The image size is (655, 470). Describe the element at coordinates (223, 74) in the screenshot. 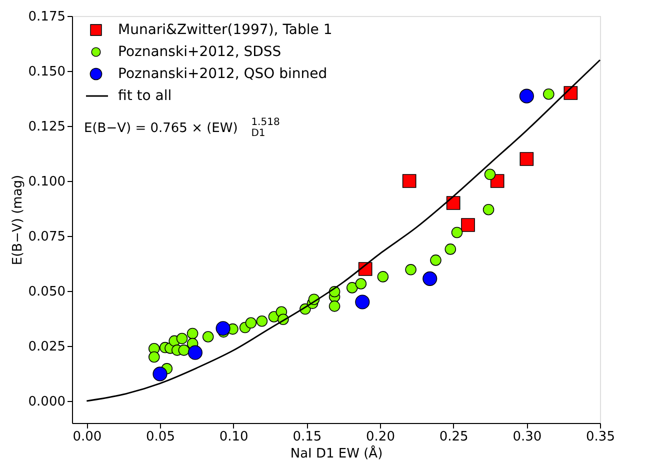

I see `legend-label: Poznanski+2012, QSO binned` at that location.